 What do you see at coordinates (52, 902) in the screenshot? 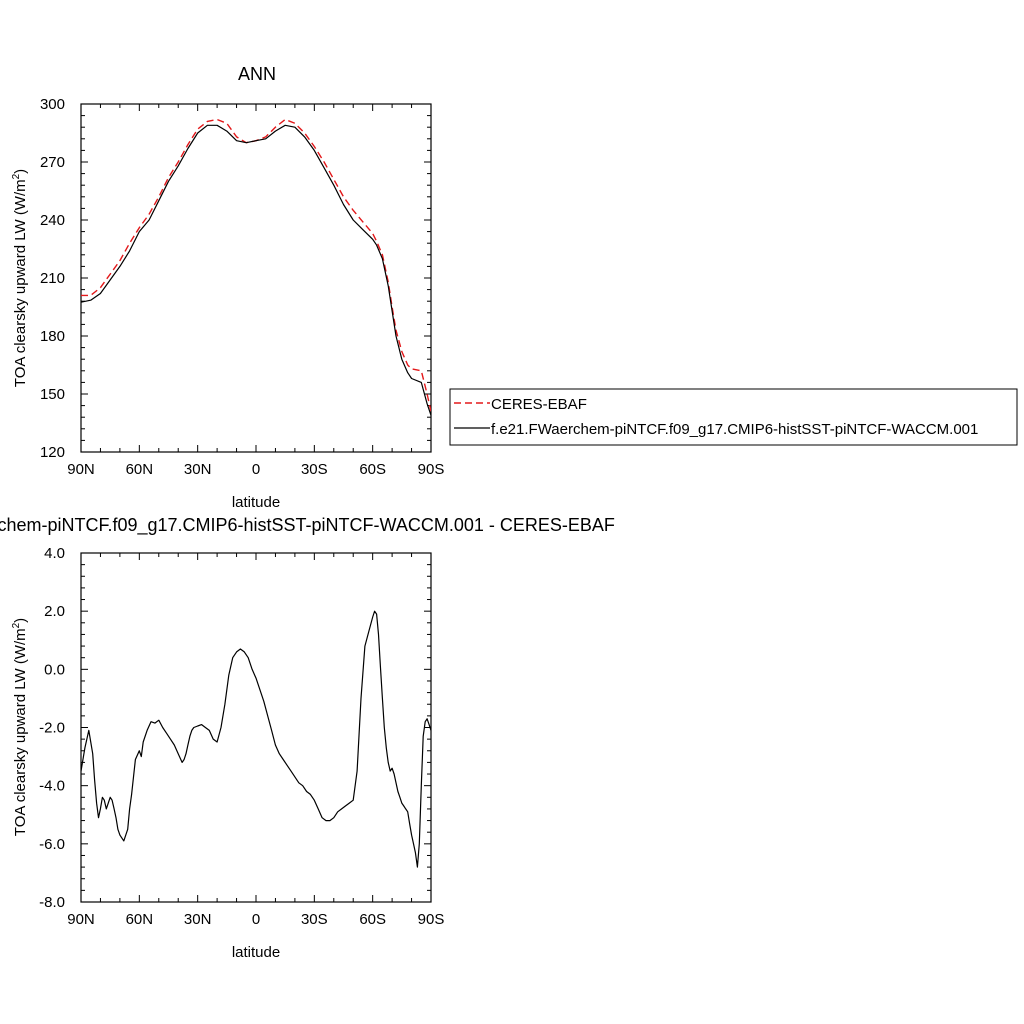
I see `y-tick-label: -8.0` at bounding box center [52, 902].